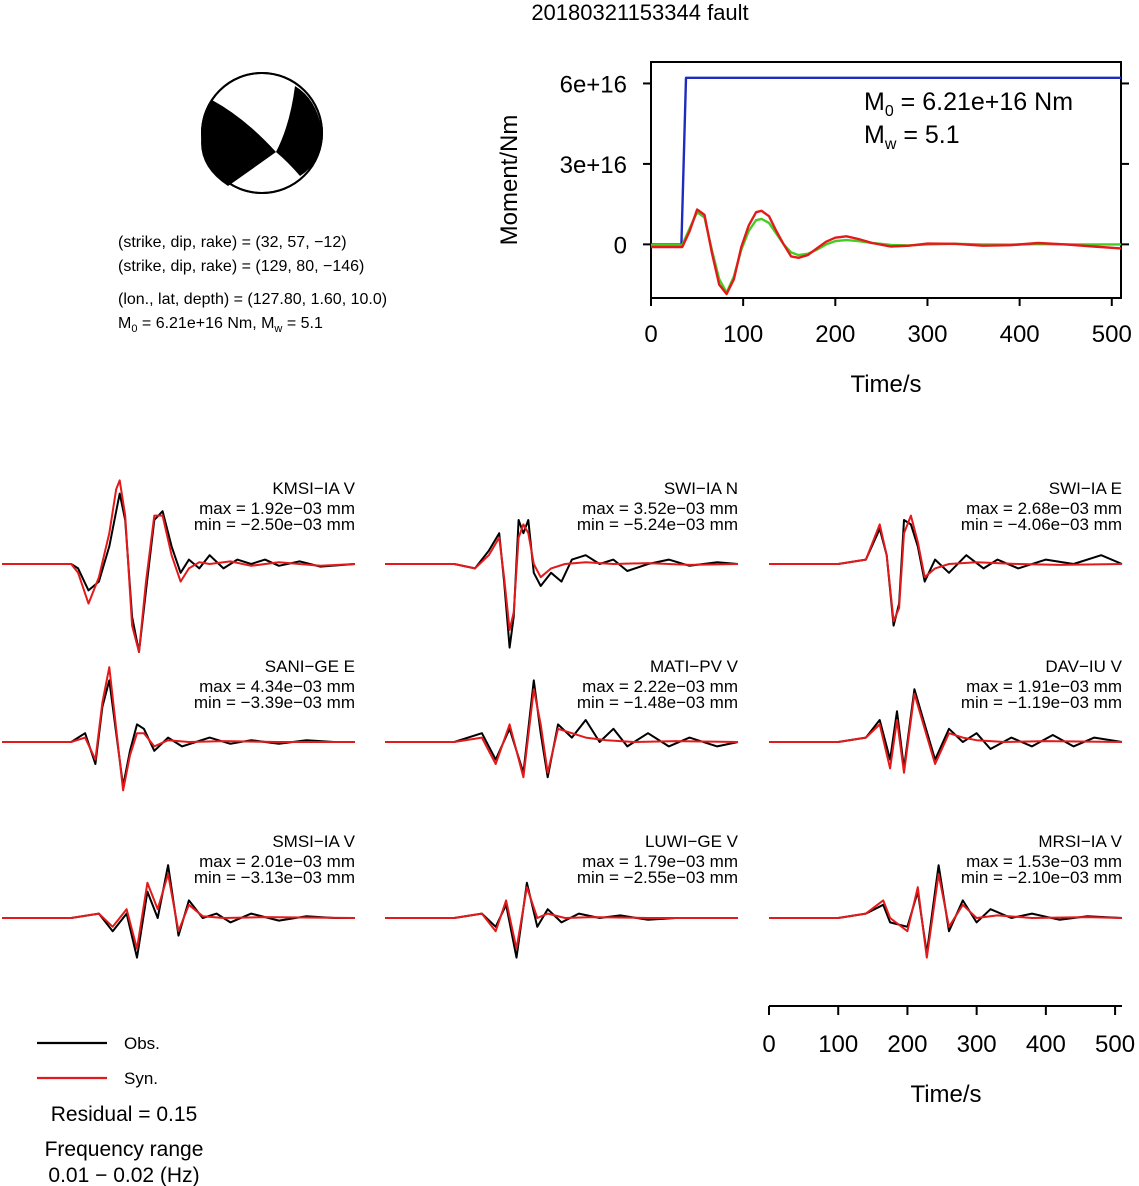 This screenshot has height=1186, width=1139. I want to click on station-min: min = −5.24e−03 mm, so click(657, 524).